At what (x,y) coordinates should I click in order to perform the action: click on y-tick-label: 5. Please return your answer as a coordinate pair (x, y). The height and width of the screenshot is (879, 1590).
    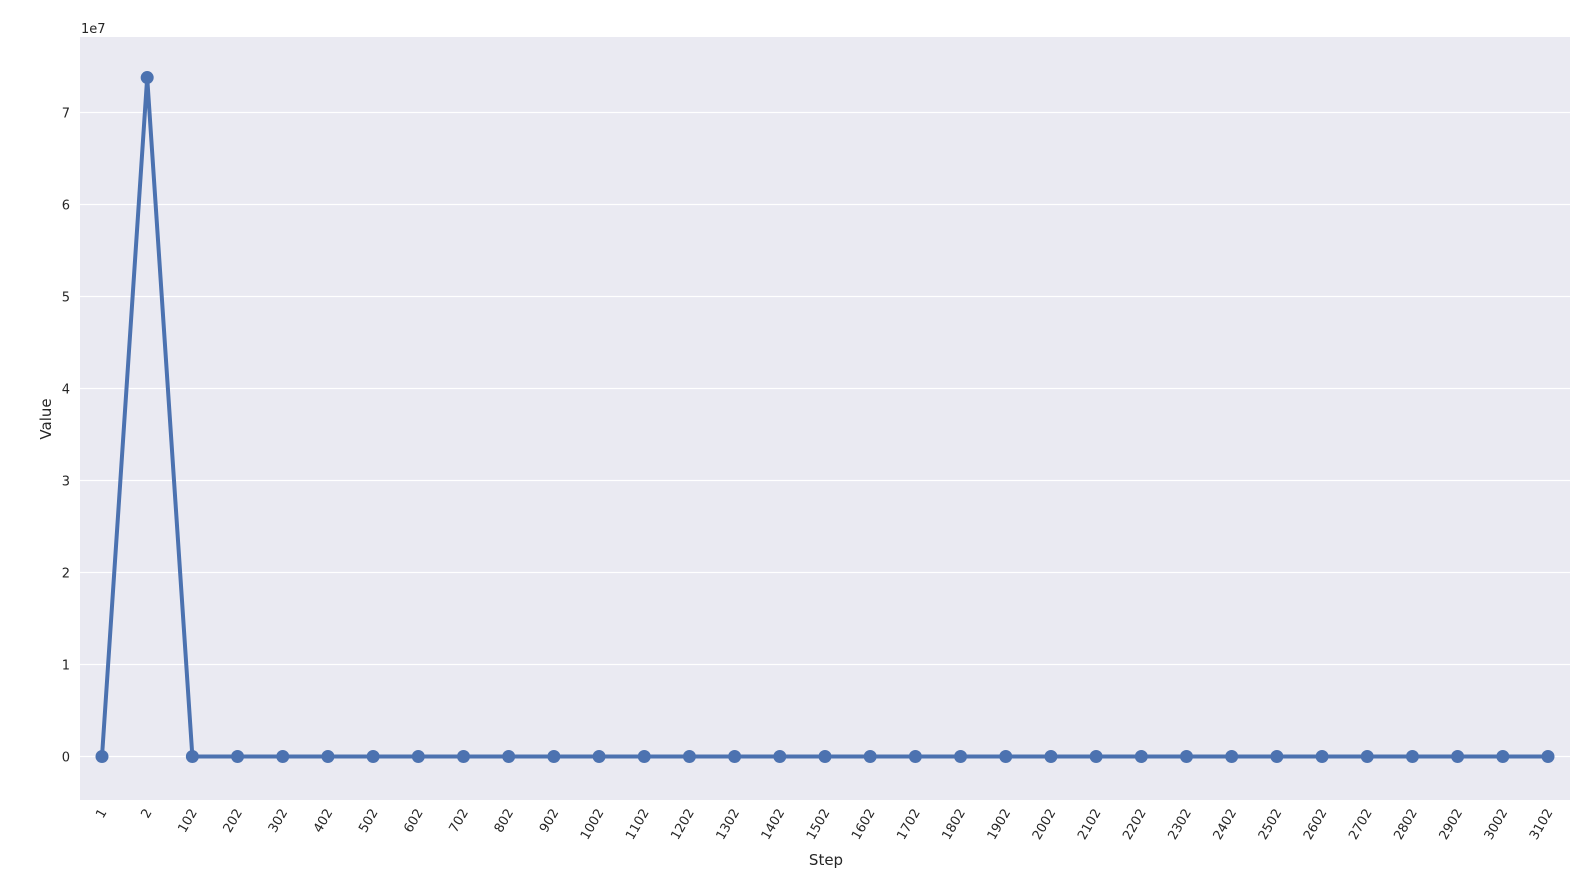
    Looking at the image, I should click on (66, 298).